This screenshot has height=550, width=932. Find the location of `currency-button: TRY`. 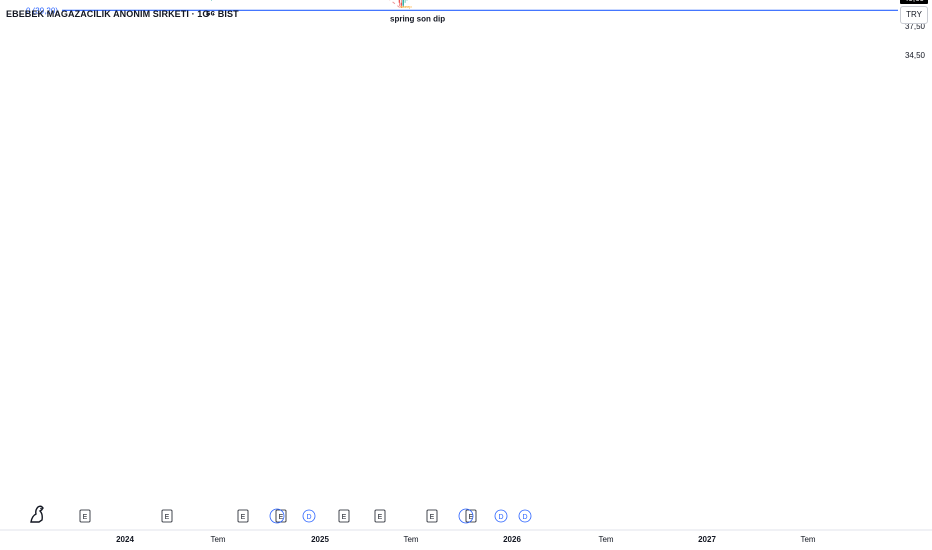

currency-button: TRY is located at coordinates (914, 15).